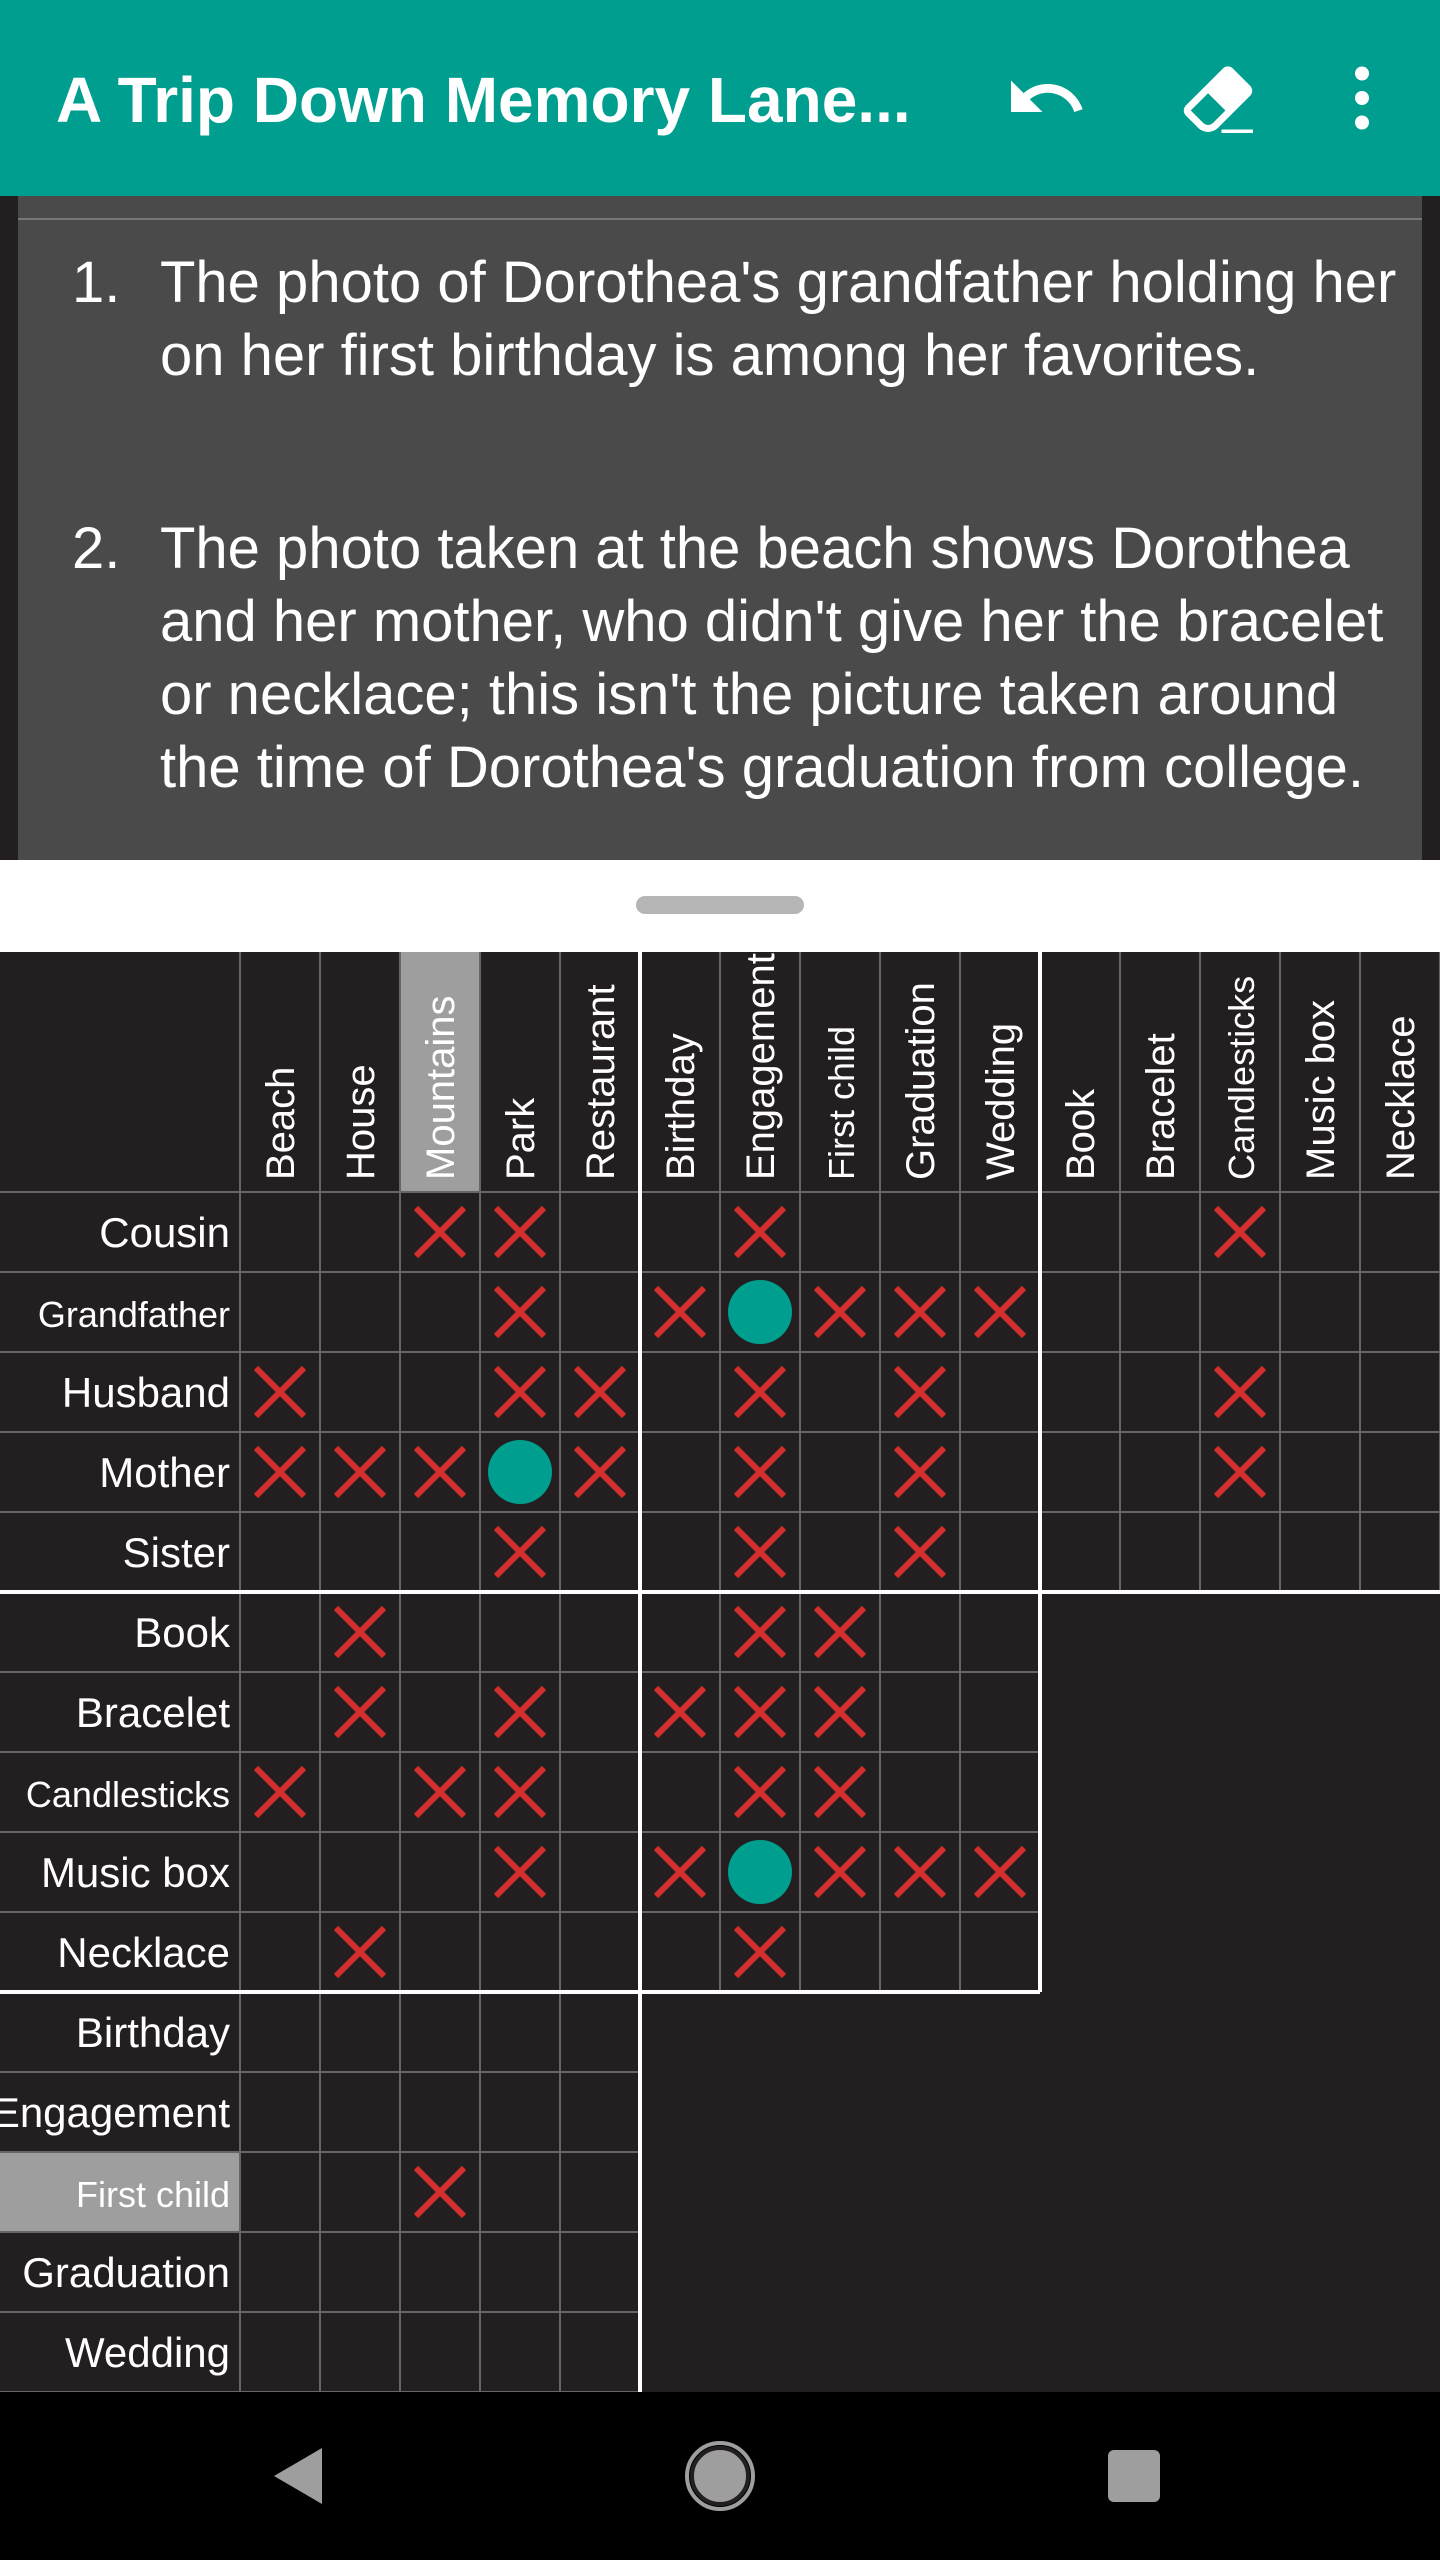  I want to click on row-header-highlight, so click(120, 2192).